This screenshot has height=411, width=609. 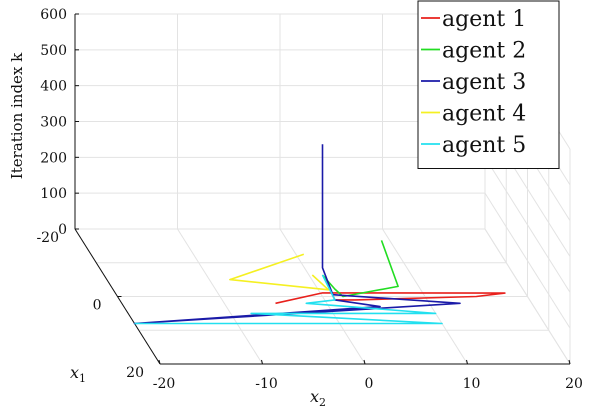 I want to click on x2-tick-label: 20, so click(x=574, y=384).